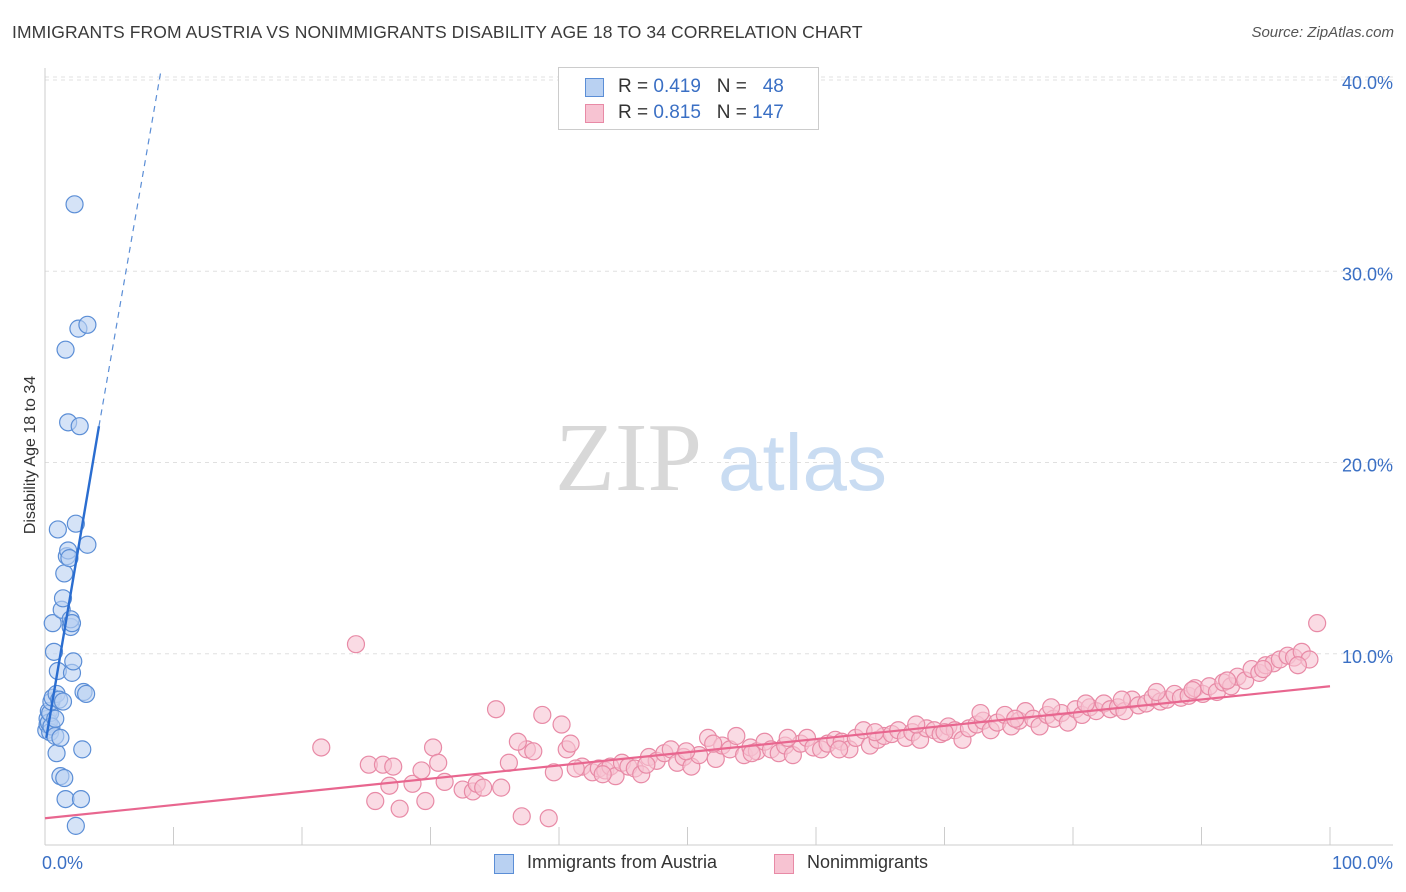 The image size is (1406, 892). Describe the element at coordinates (677, 112) in the screenshot. I see `legend-r-value: 0.815` at that location.